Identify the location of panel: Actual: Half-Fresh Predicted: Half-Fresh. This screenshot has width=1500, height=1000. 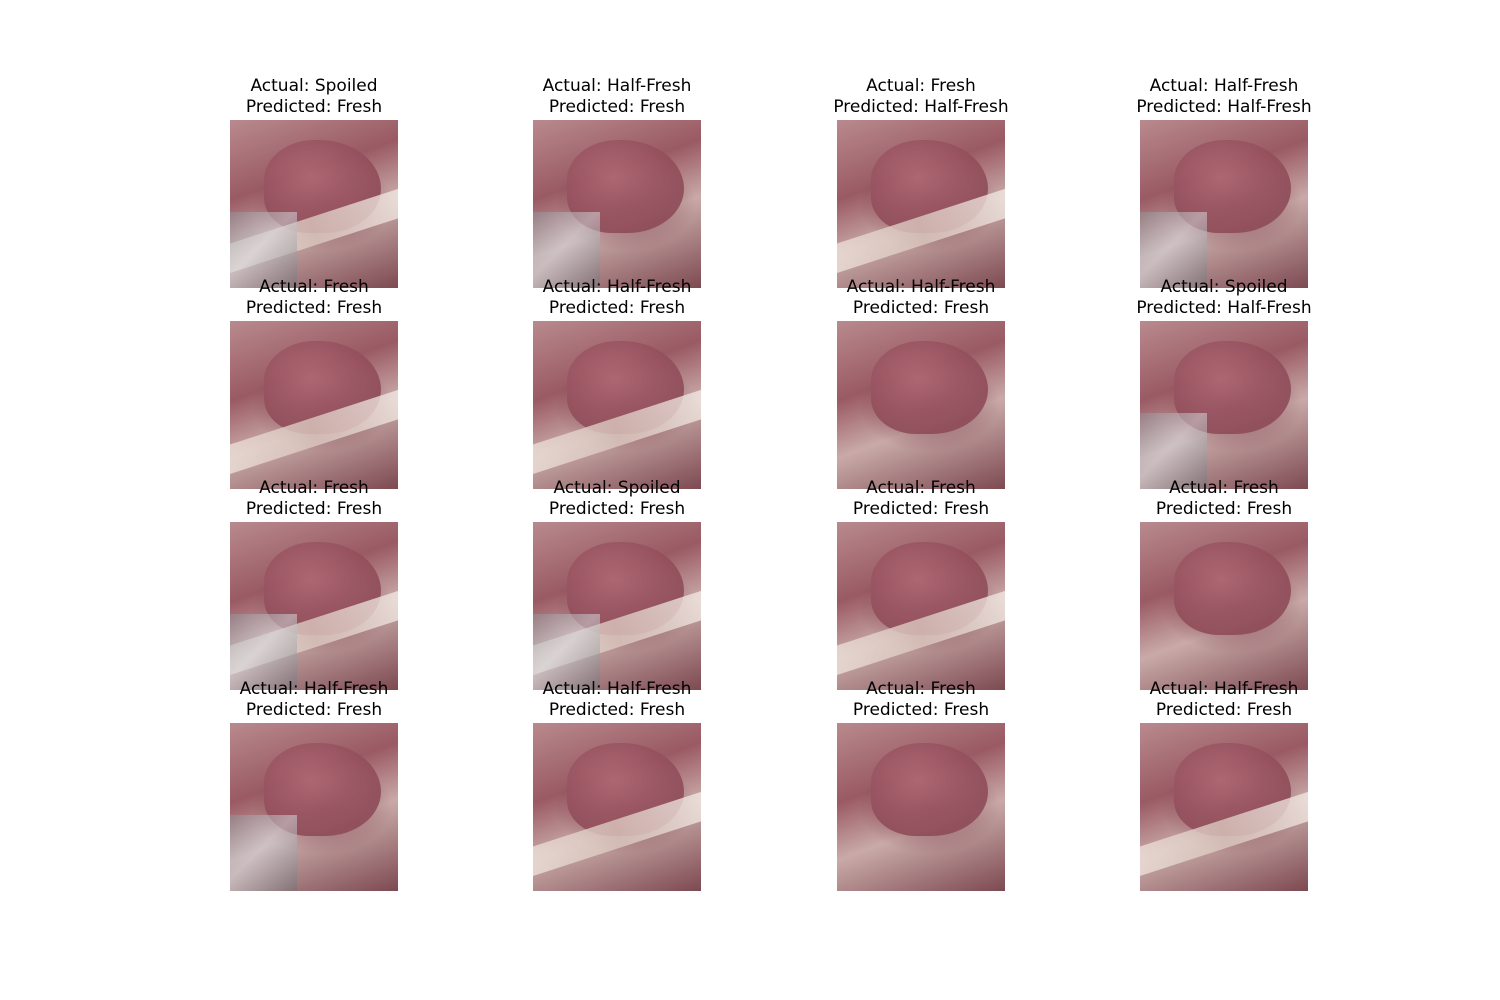
(1224, 182).